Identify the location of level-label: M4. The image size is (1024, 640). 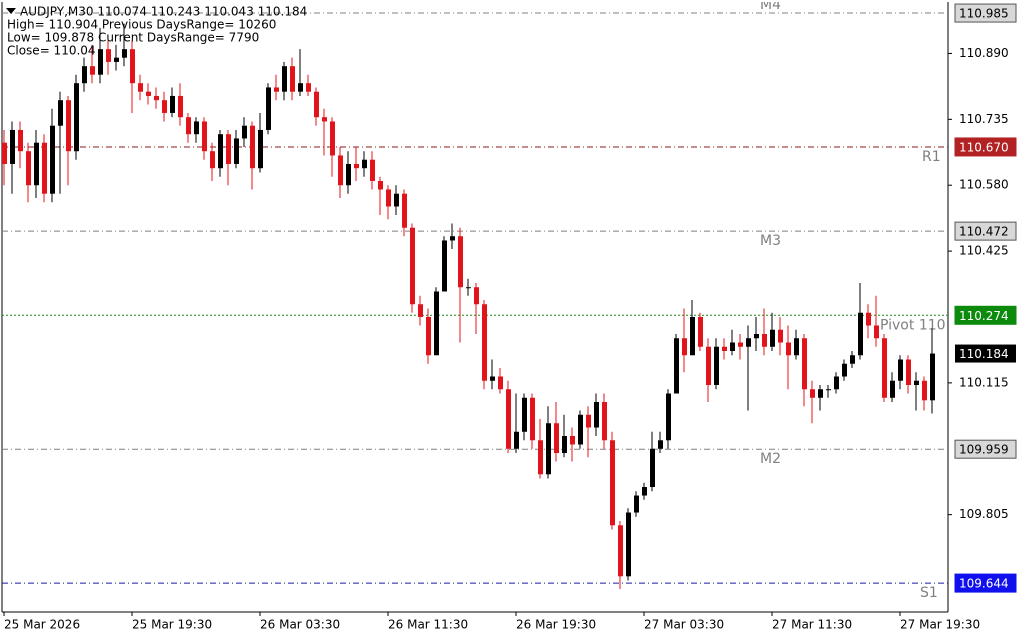
(770, 6).